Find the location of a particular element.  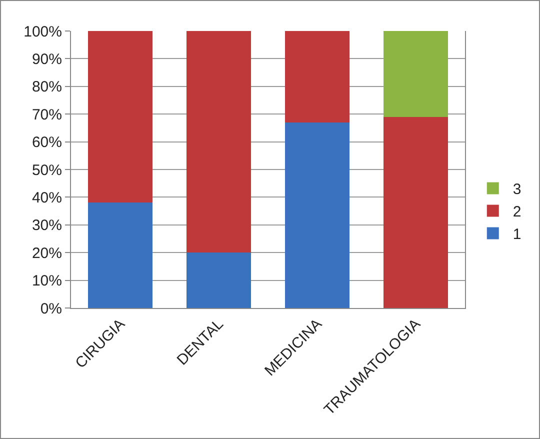

legend-label: 2 is located at coordinates (517, 212).